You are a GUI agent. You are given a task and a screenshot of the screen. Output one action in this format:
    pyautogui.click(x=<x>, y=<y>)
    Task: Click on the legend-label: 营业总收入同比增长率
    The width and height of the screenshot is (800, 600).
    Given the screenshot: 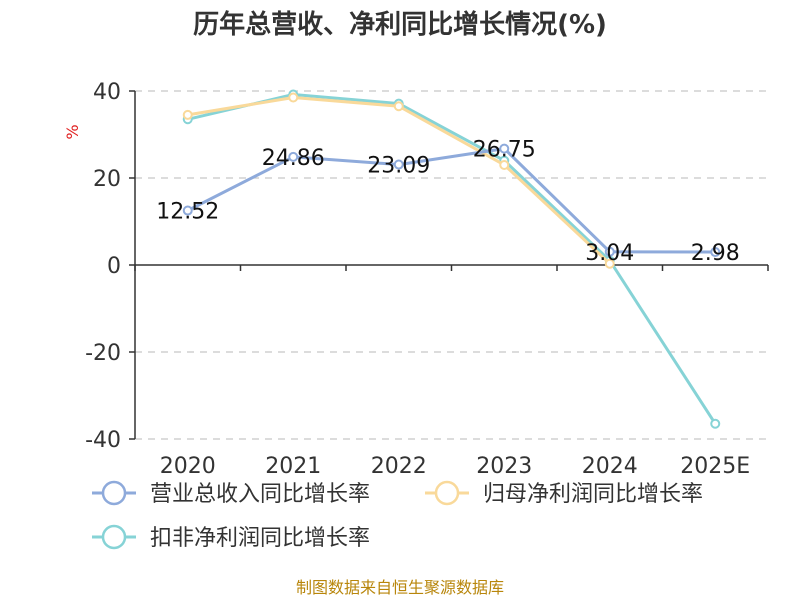 What is the action you would take?
    pyautogui.click(x=260, y=494)
    